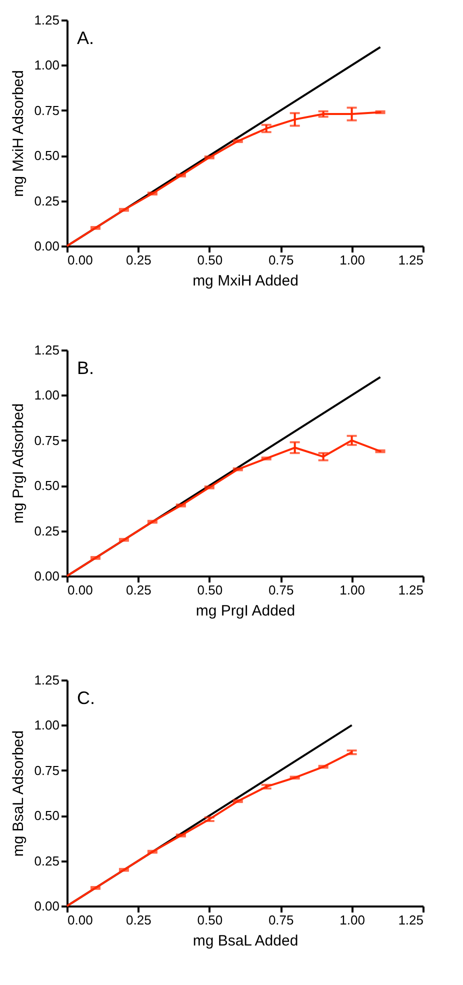 The height and width of the screenshot is (985, 463). Describe the element at coordinates (245, 281) in the screenshot. I see `x-axis-title: mg MxiH Added` at that location.